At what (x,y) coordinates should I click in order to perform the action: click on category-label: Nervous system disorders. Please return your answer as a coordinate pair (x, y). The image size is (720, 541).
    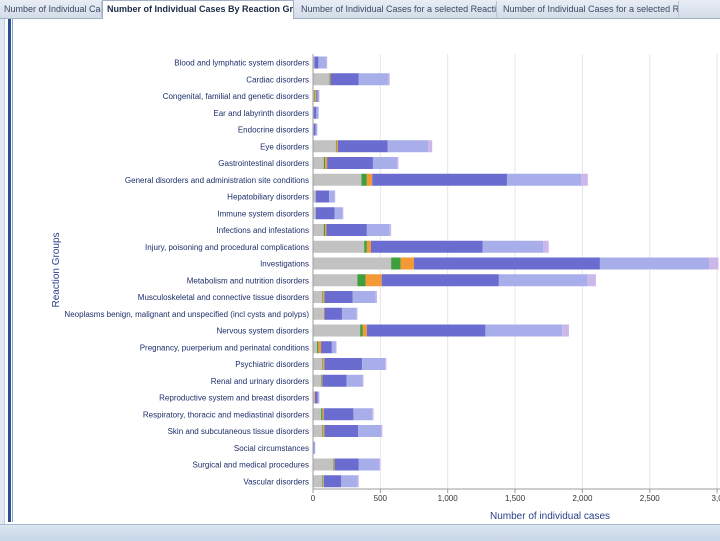
    Looking at the image, I should click on (263, 331).